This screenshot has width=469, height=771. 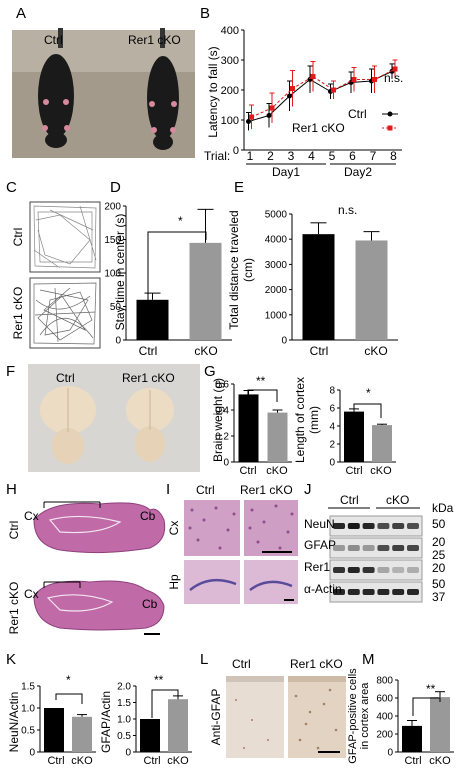 What do you see at coordinates (320, 545) in the screenshot?
I see `j-row-gfap: GFAP` at bounding box center [320, 545].